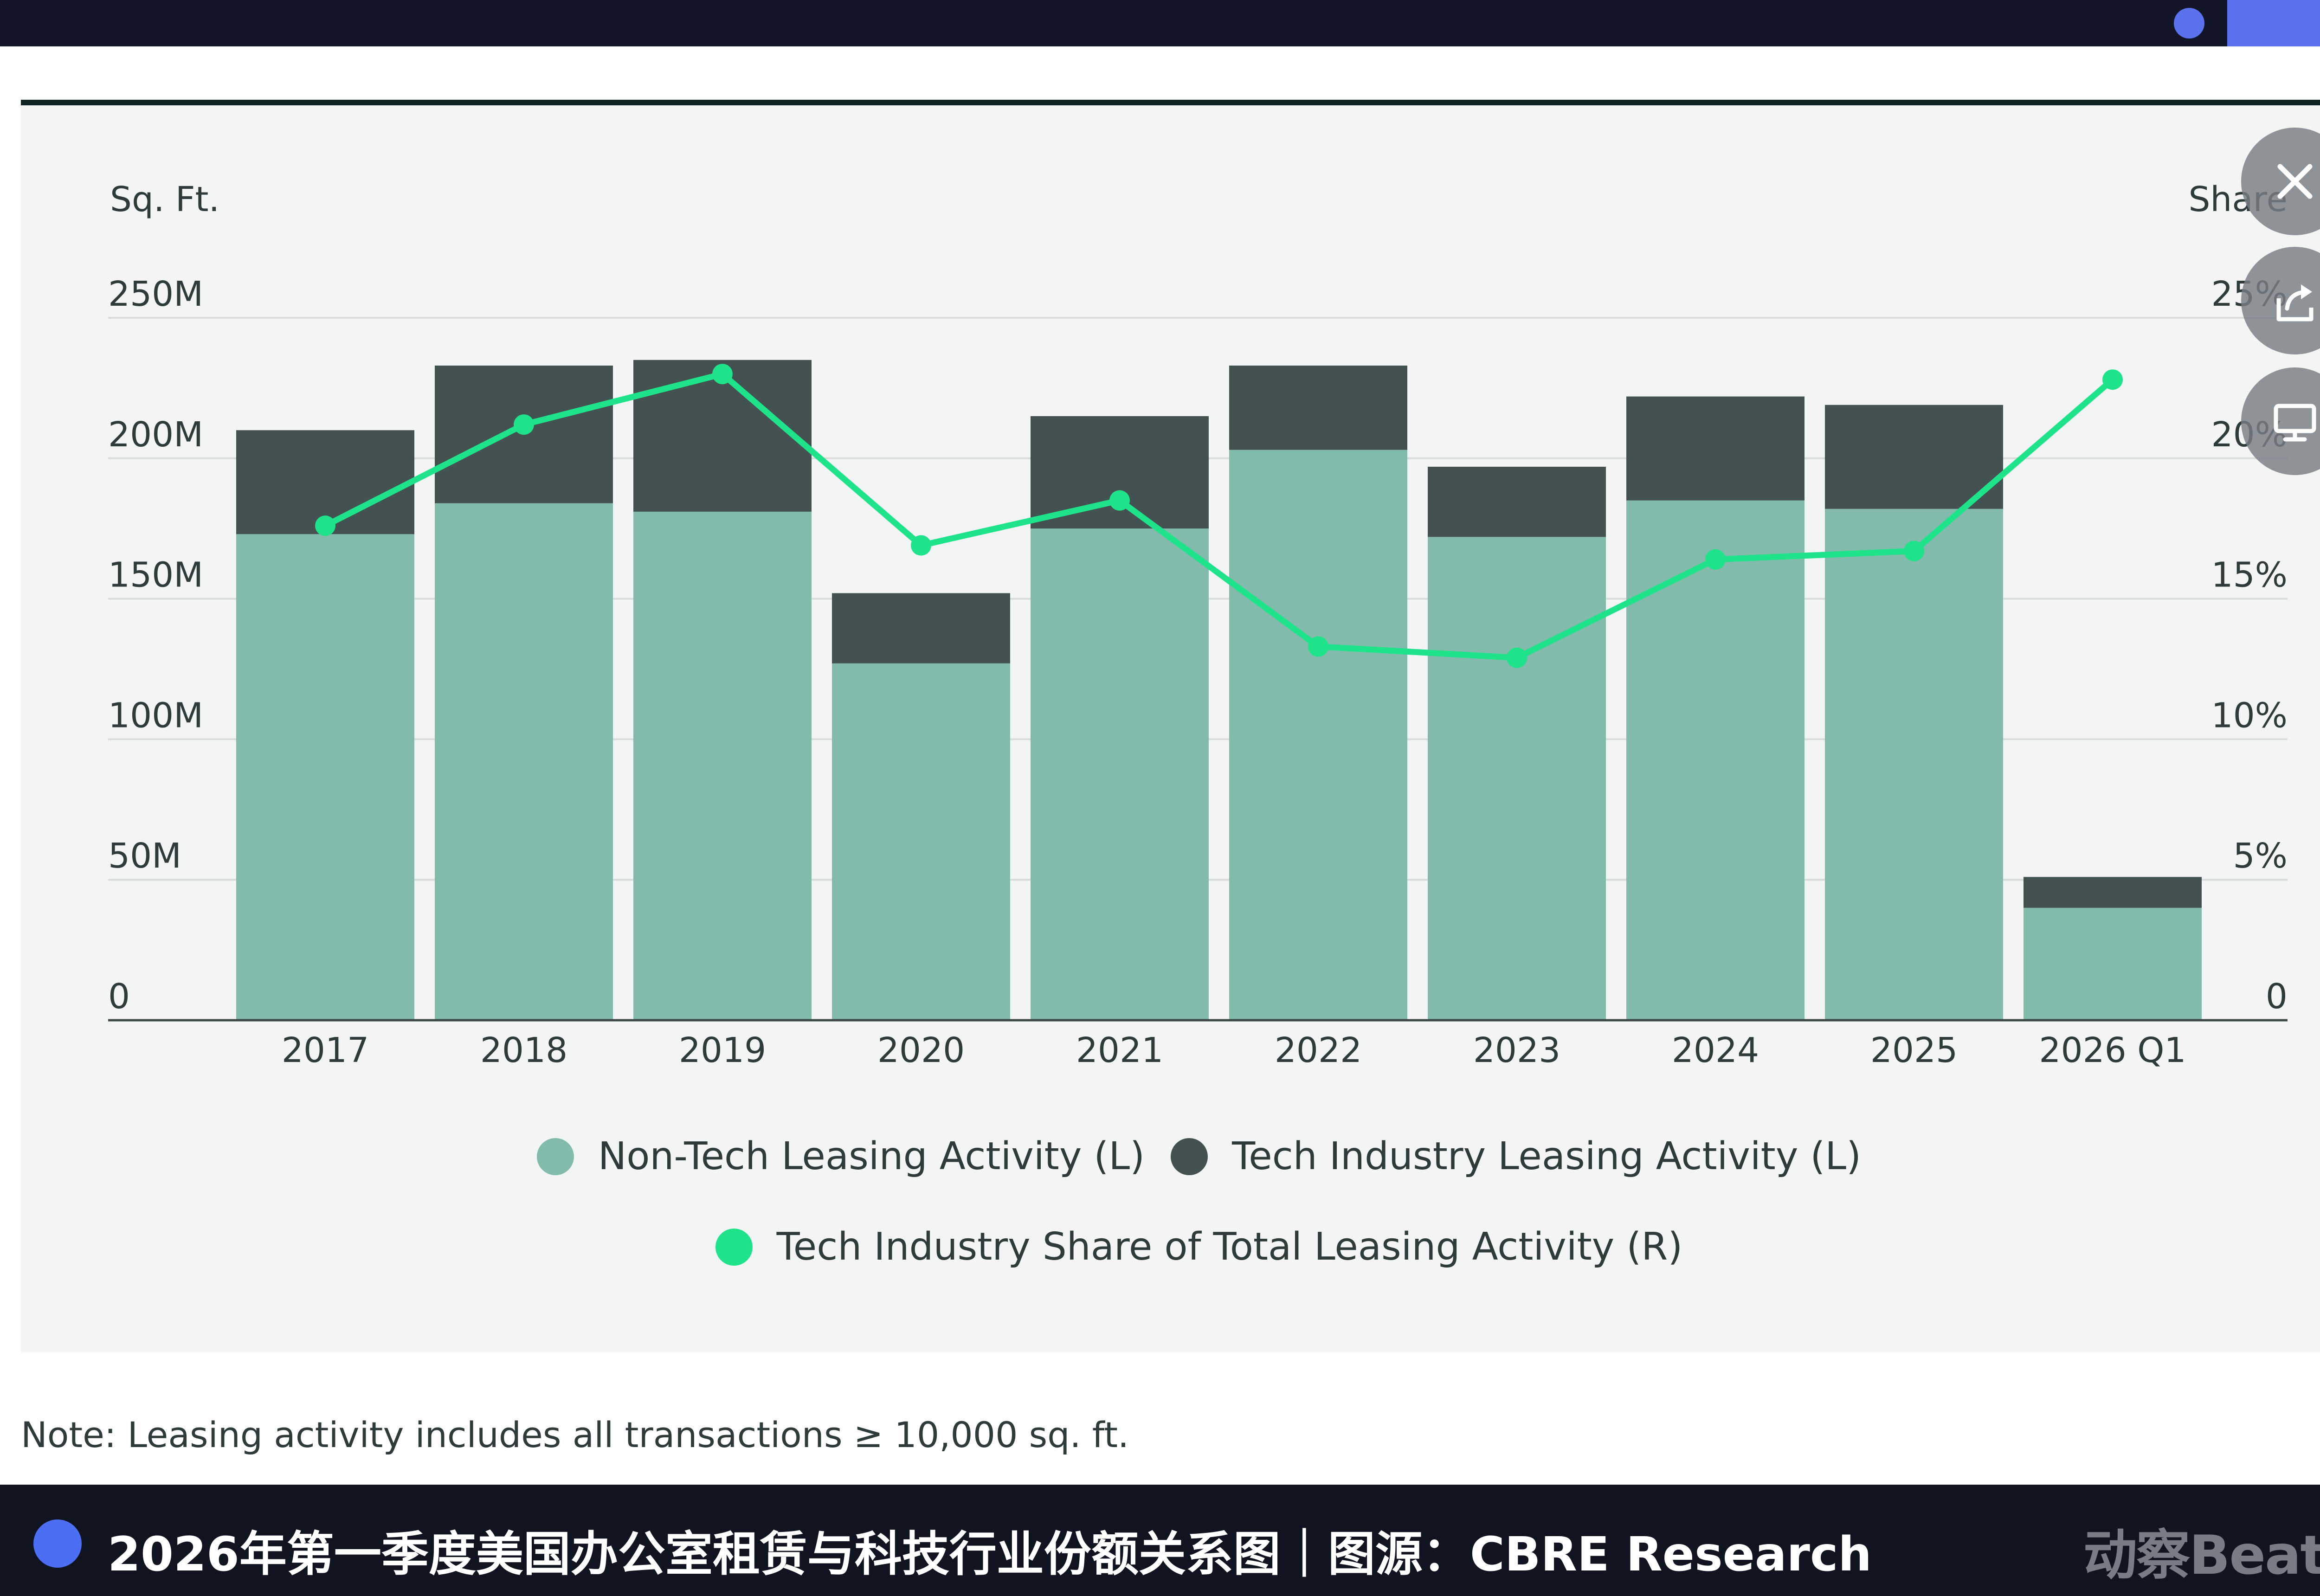 This screenshot has height=1596, width=2320. What do you see at coordinates (58, 1543) in the screenshot?
I see `caption-dot-icon` at bounding box center [58, 1543].